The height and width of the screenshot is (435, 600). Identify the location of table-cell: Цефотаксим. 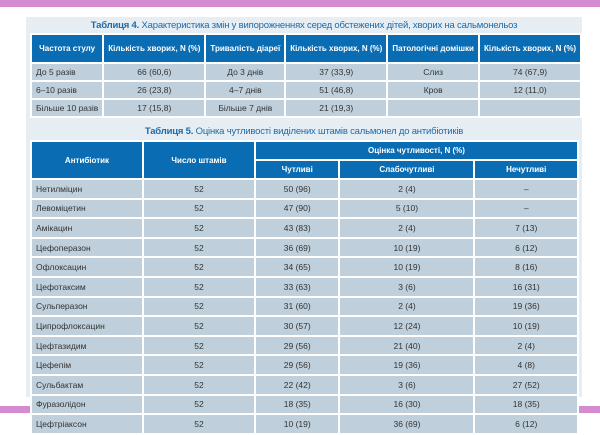
(87, 286).